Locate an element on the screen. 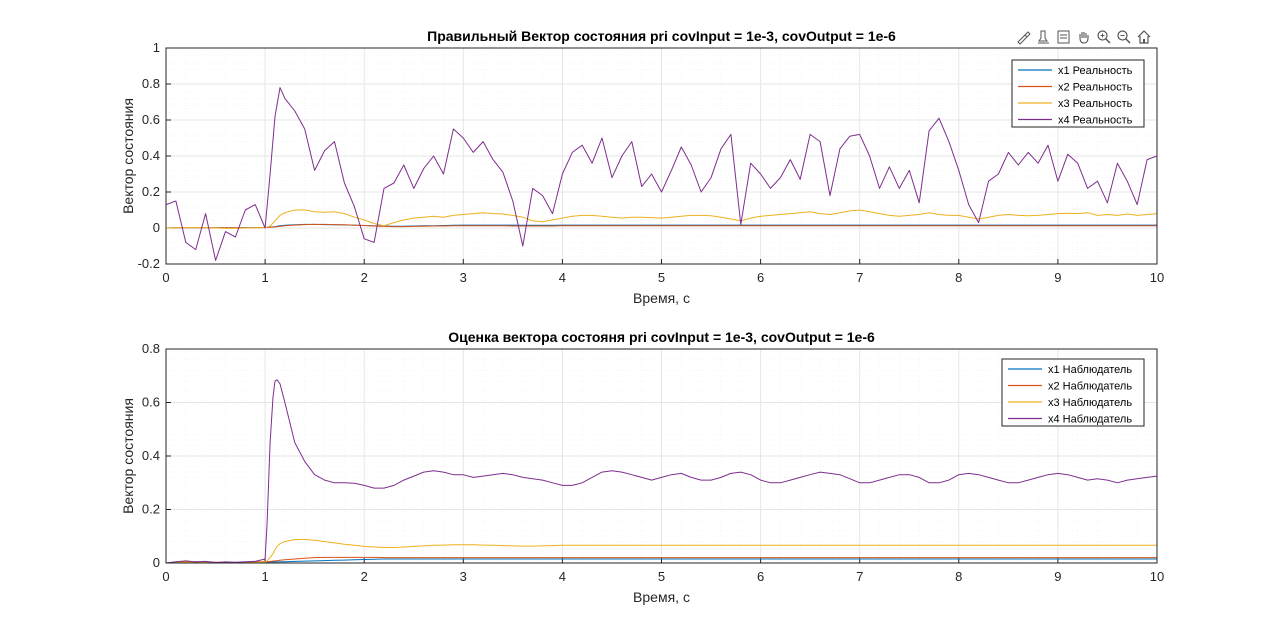 Image resolution: width=1278 pixels, height=634 pixels. datatip-button is located at coordinates (1063, 36).